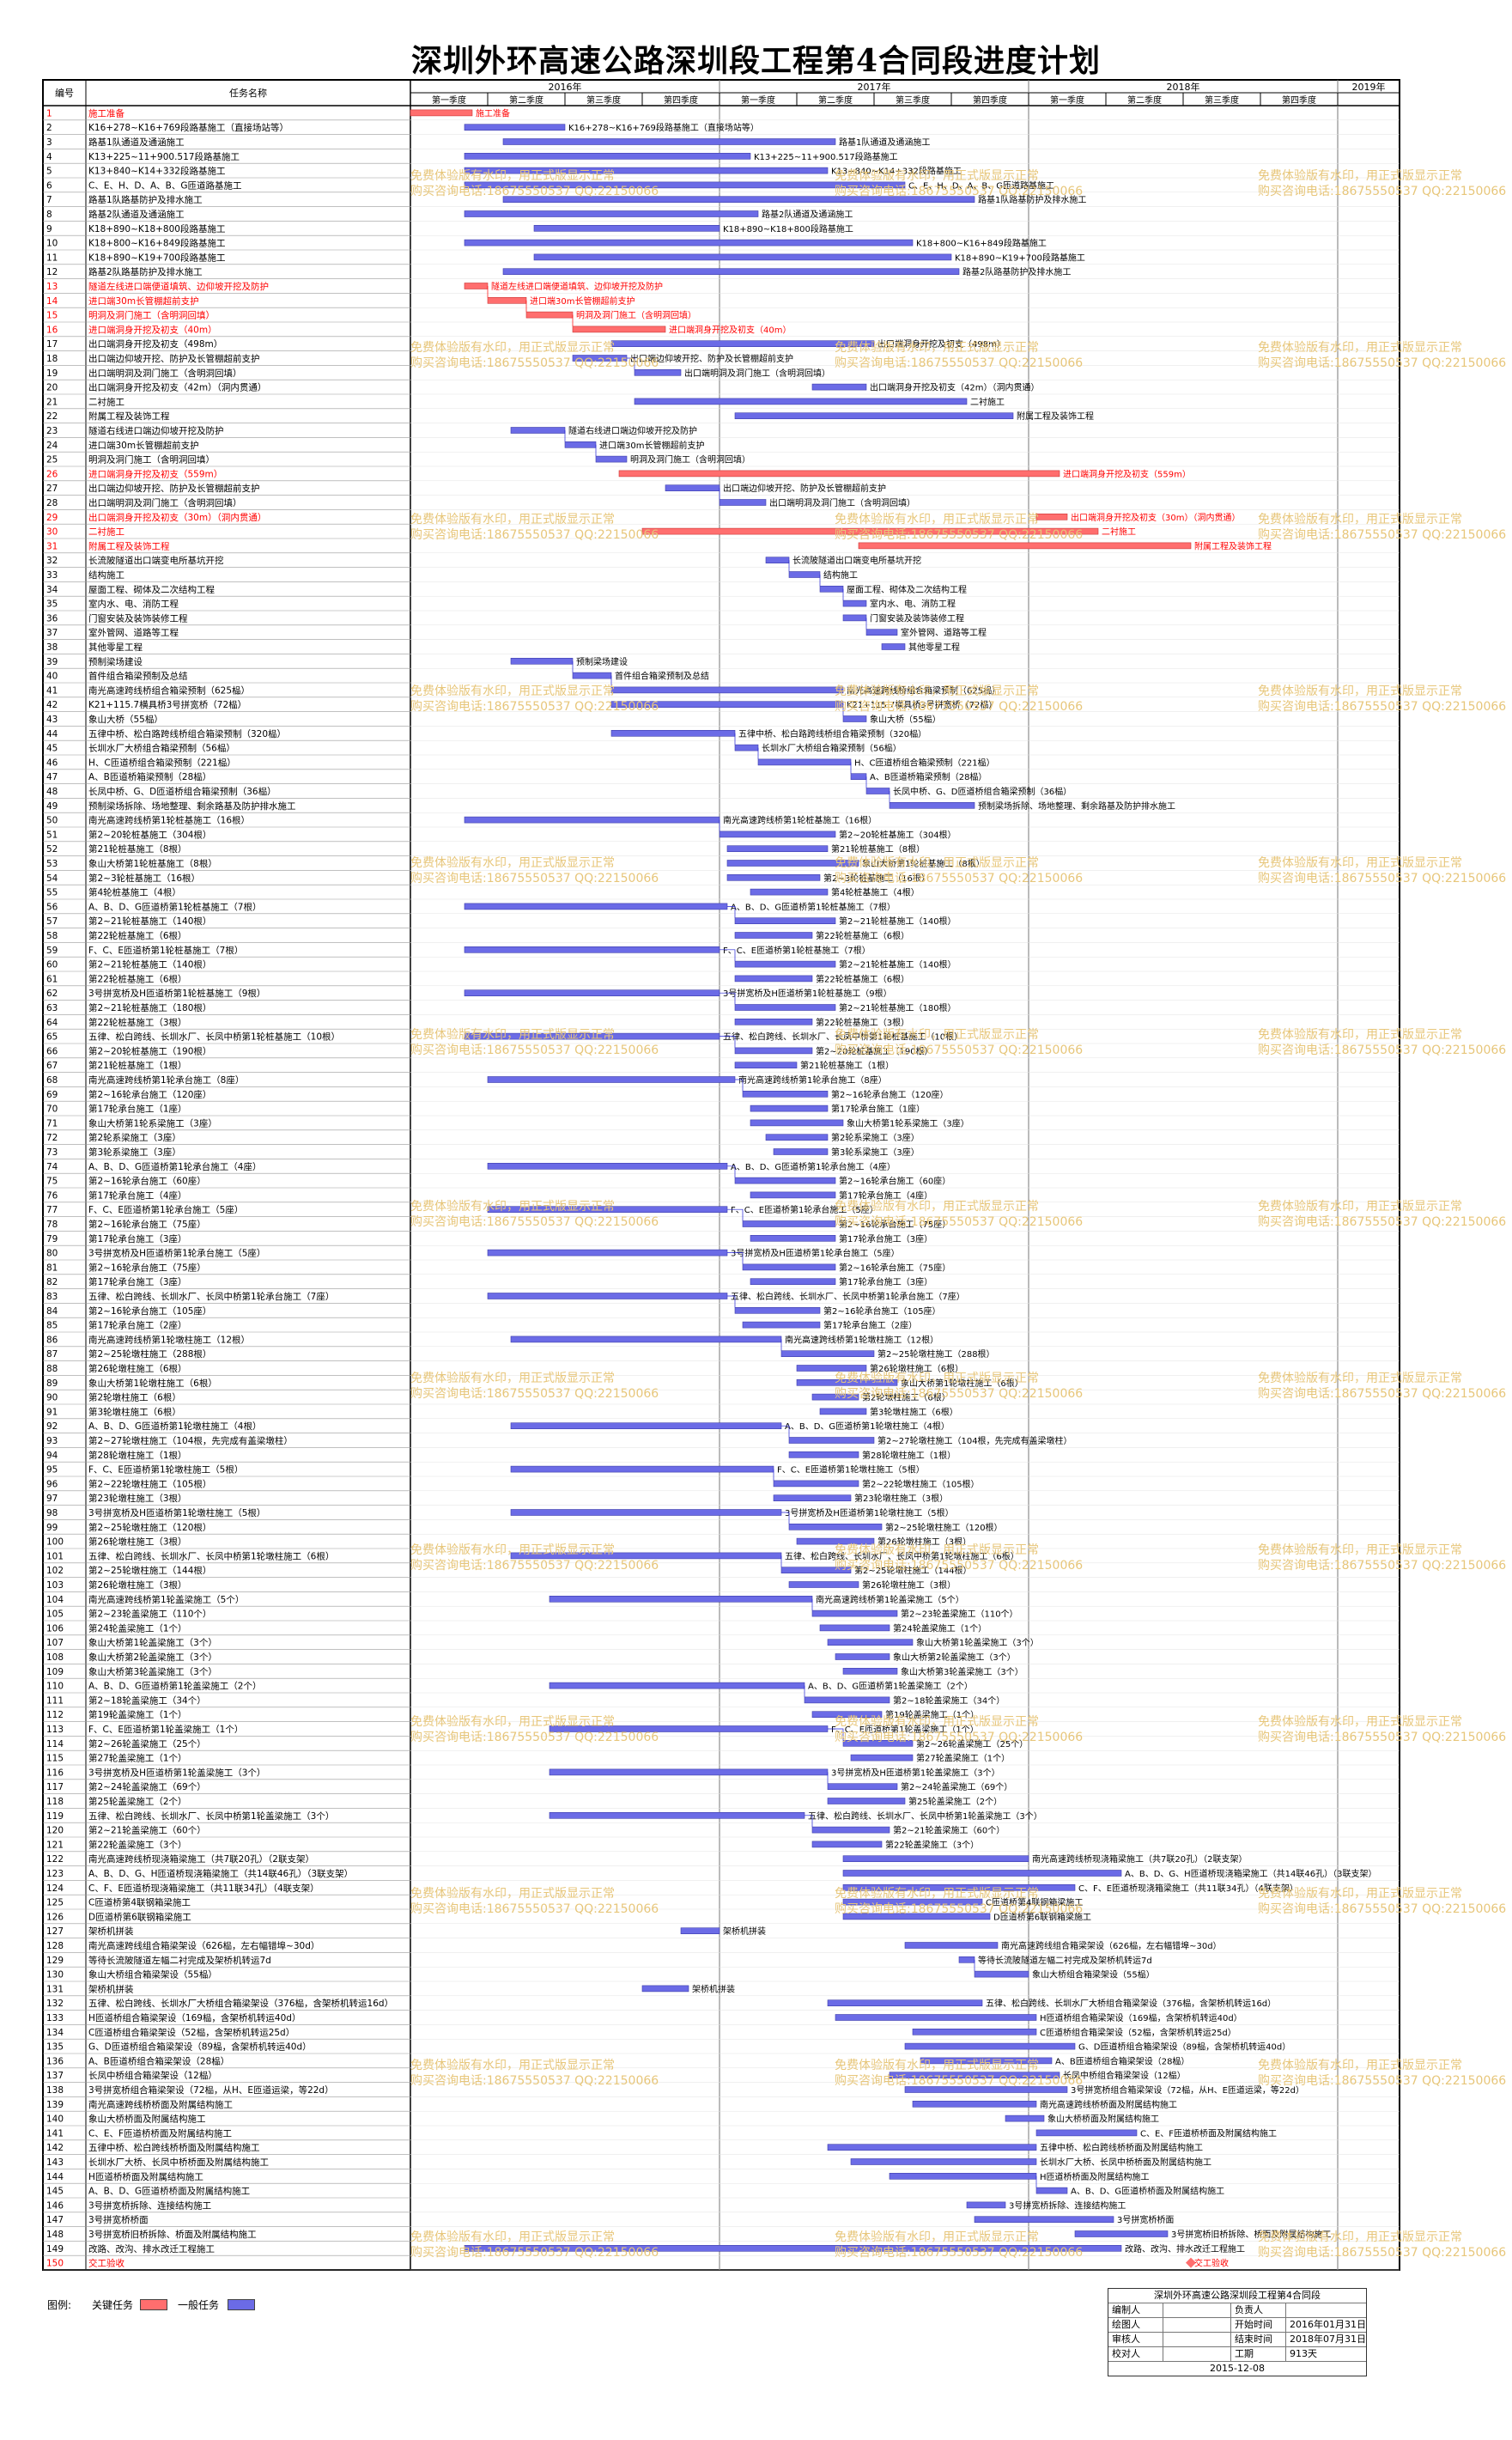 The height and width of the screenshot is (2440, 1512). I want to click on bar-label: 第17轮承台施工（2座）, so click(870, 1325).